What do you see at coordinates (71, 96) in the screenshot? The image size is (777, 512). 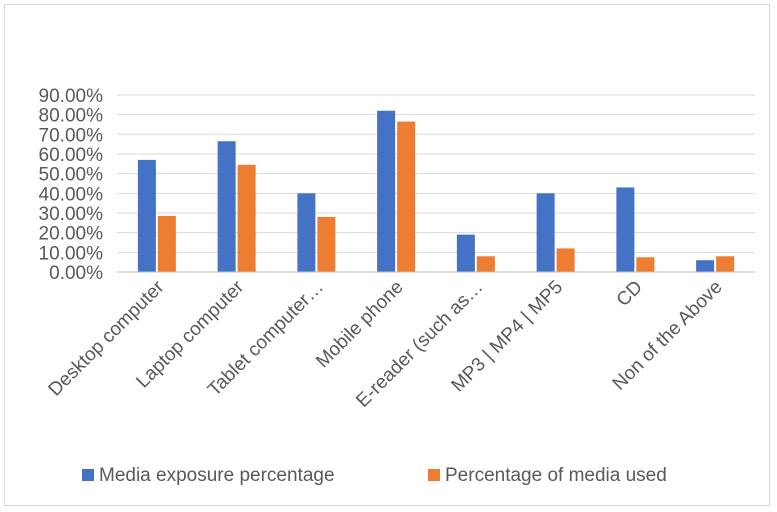 I see `y-tick-label: 90.00%` at bounding box center [71, 96].